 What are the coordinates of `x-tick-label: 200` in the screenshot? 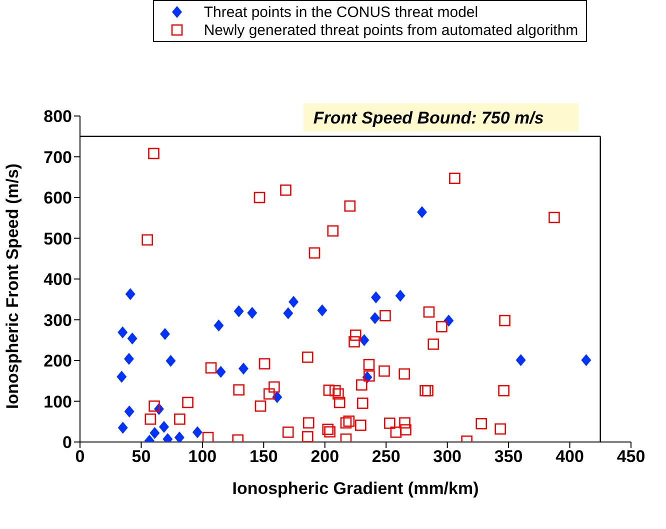 It's located at (325, 456).